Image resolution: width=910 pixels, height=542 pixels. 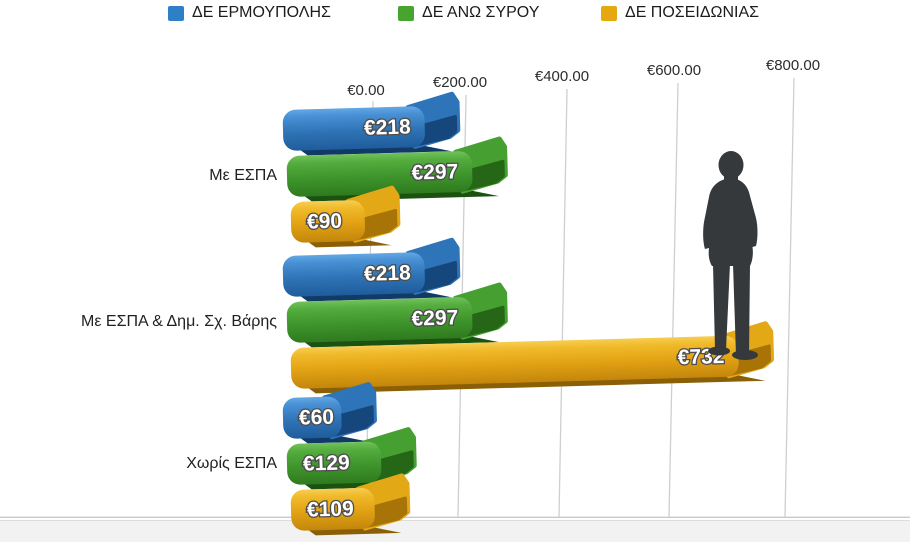 What do you see at coordinates (406, 13) in the screenshot?
I see `legend-swatch-green-icon` at bounding box center [406, 13].